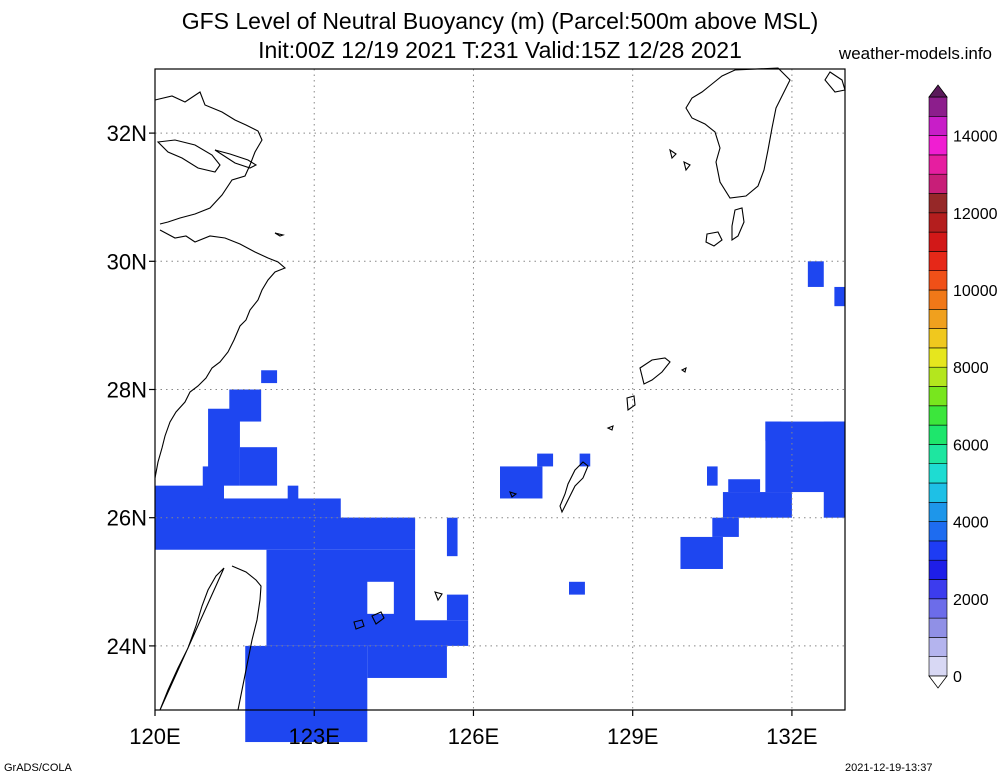  What do you see at coordinates (380, 597) in the screenshot?
I see `field-gap` at bounding box center [380, 597].